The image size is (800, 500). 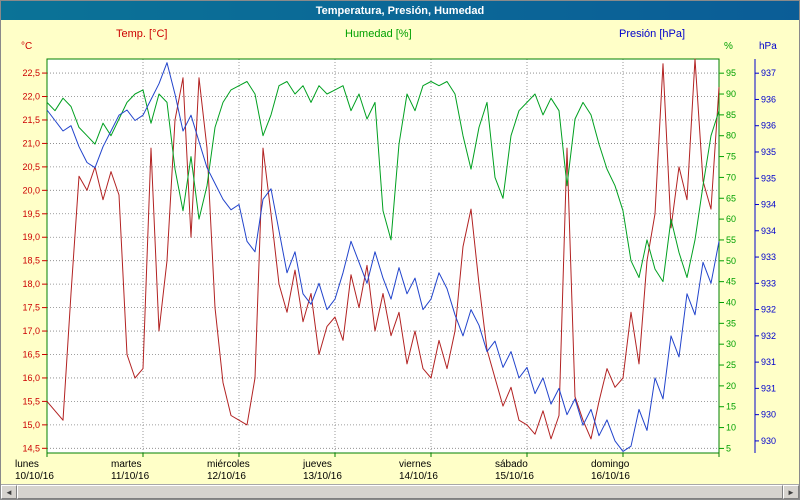 What do you see at coordinates (731, 157) in the screenshot?
I see `humidity-tick-label: 75` at bounding box center [731, 157].